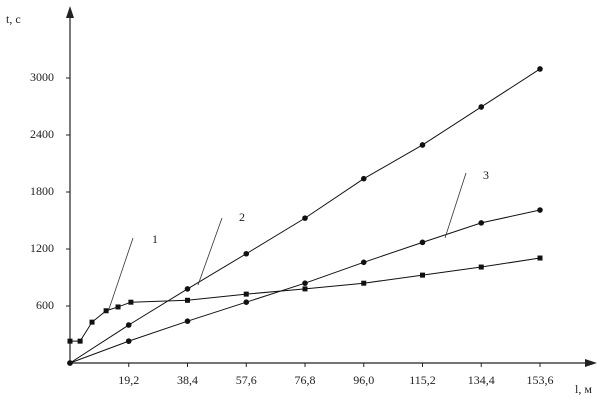  I want to click on y-tick-label: 1200, so click(42, 248).